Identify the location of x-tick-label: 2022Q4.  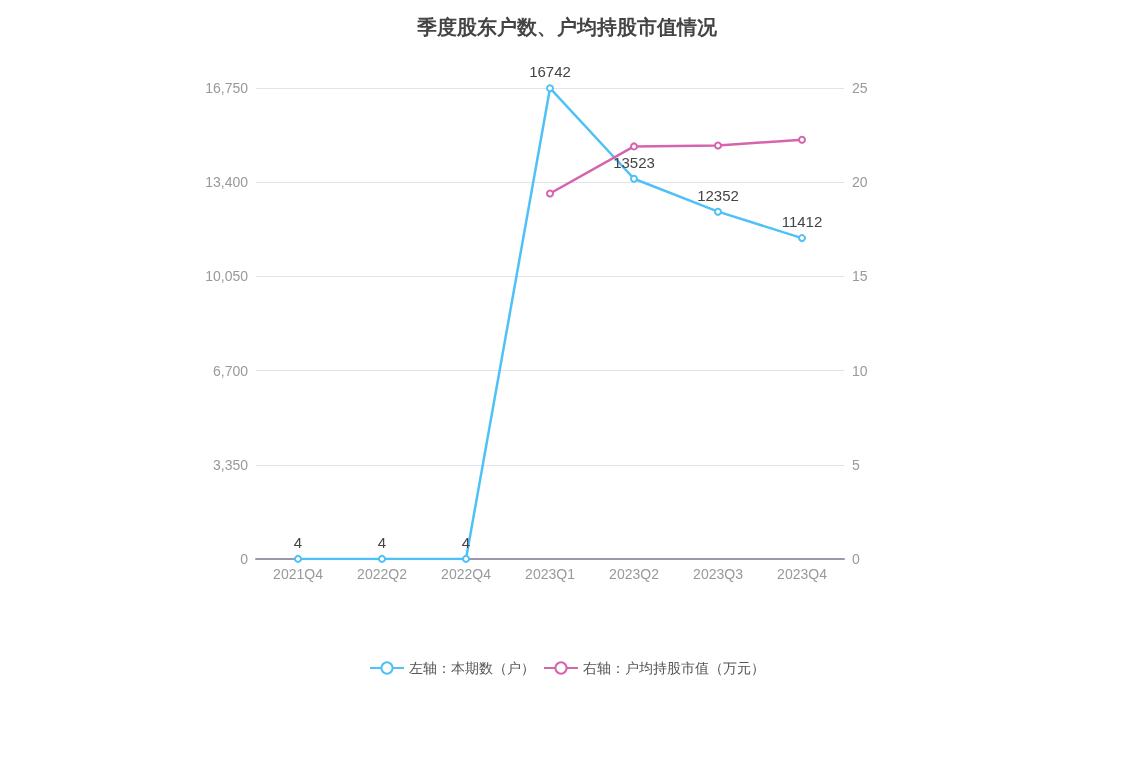
(466, 574).